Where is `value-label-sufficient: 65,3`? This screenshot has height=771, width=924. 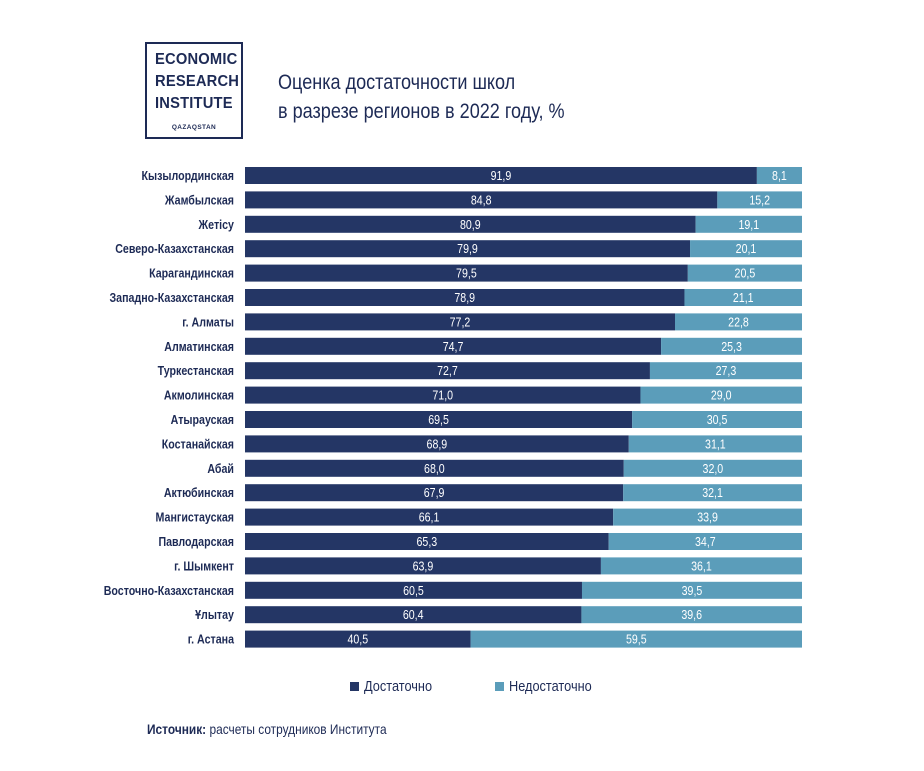 value-label-sufficient: 65,3 is located at coordinates (427, 542).